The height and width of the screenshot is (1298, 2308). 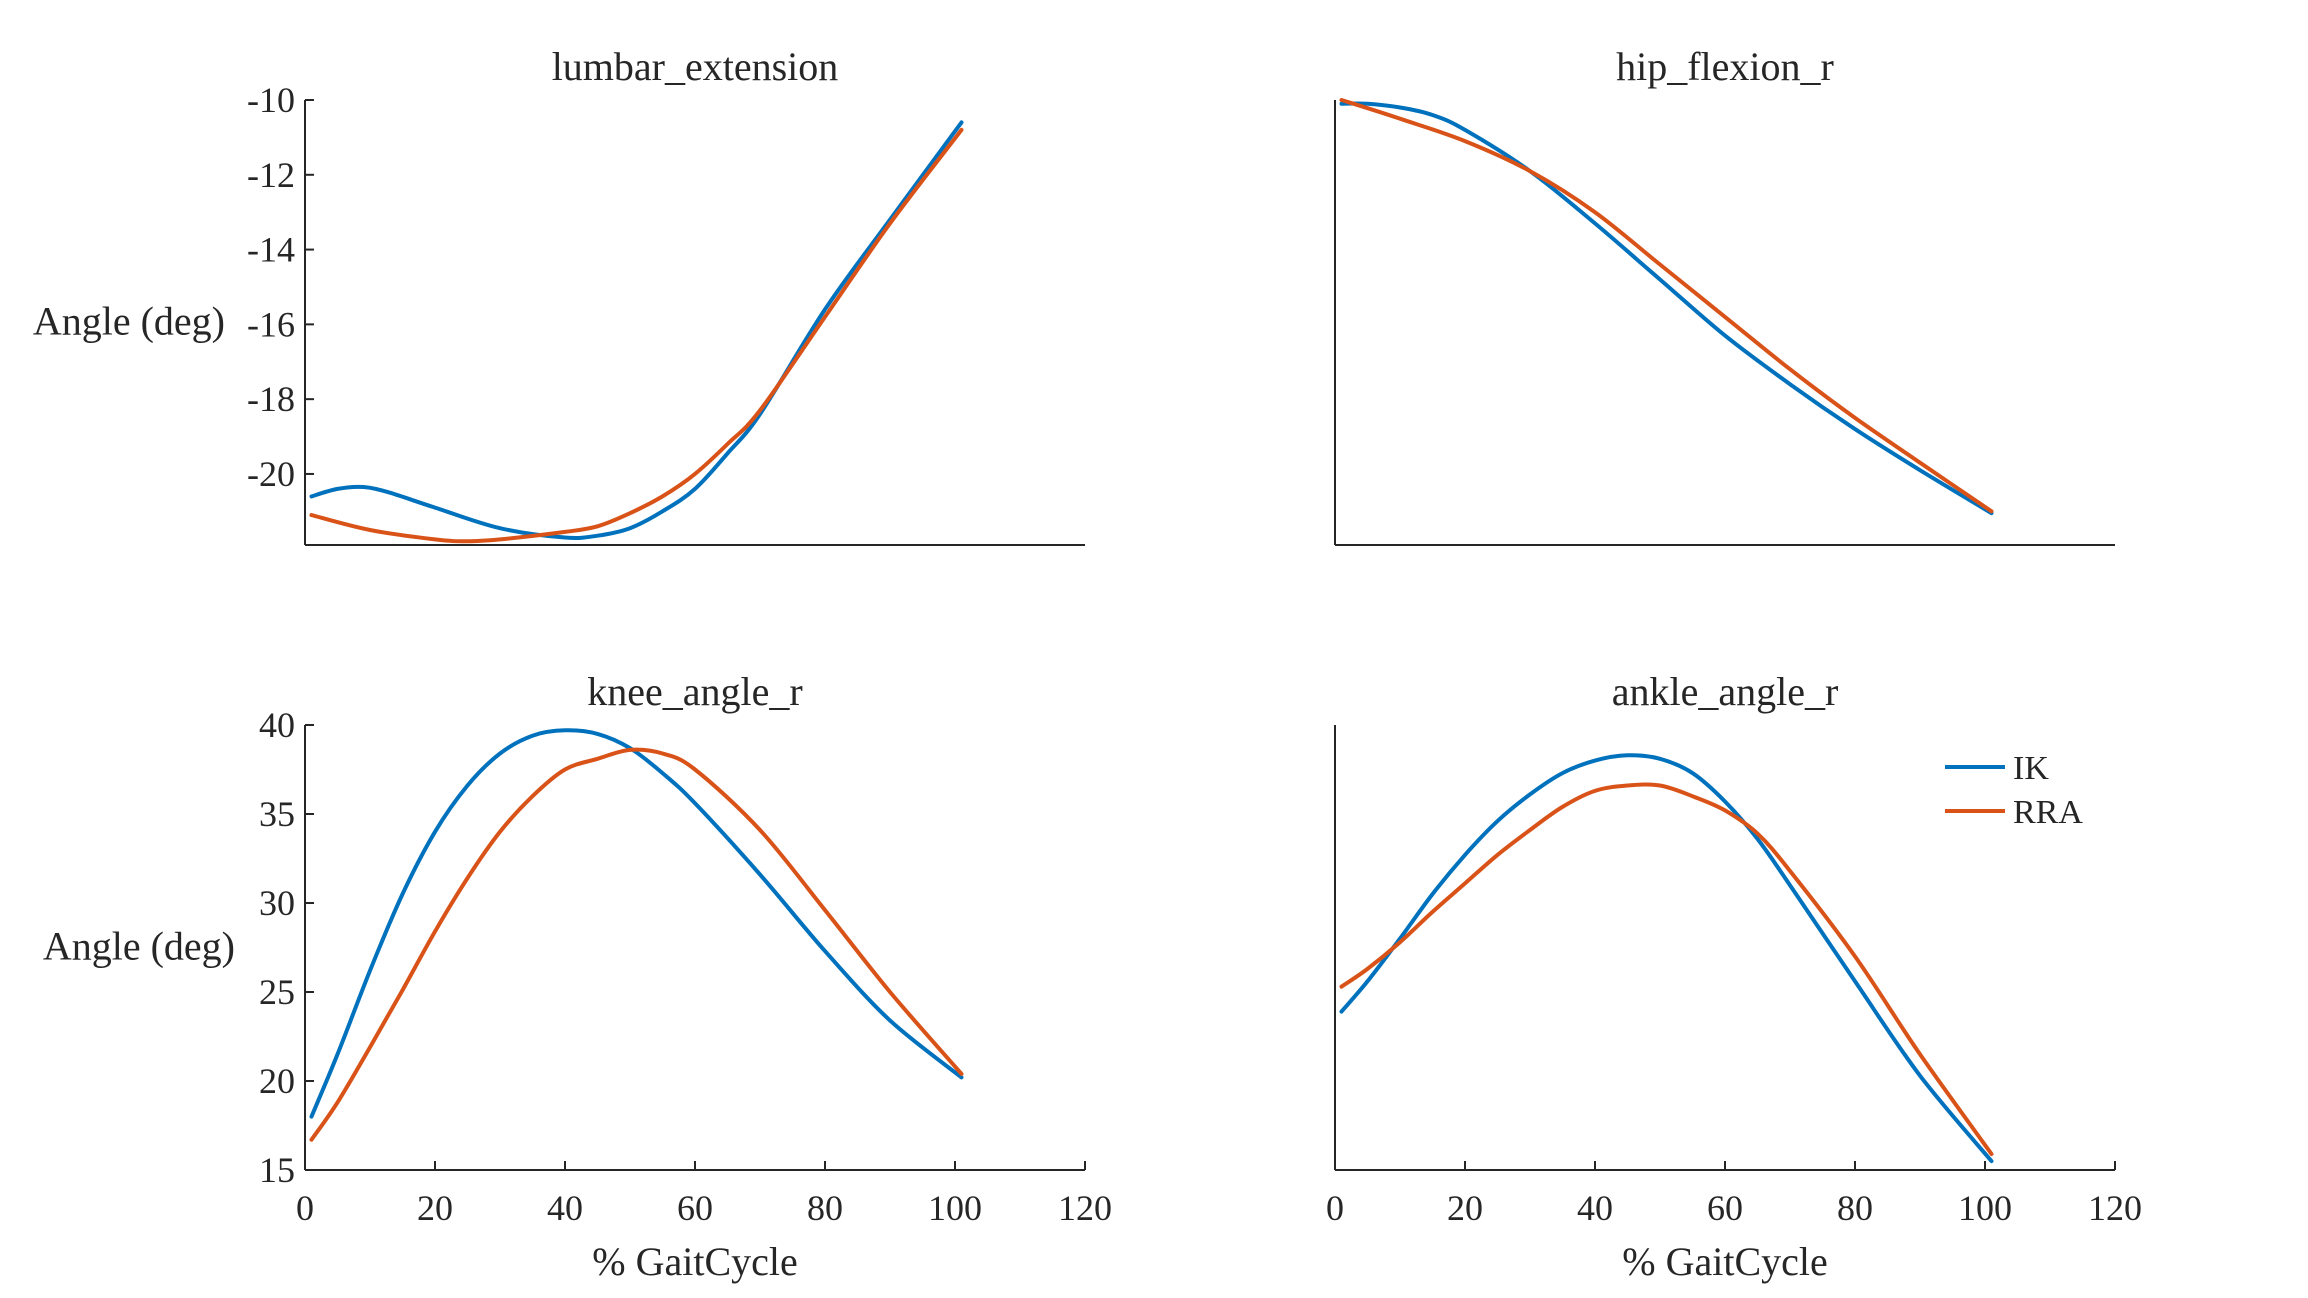 I want to click on y-tick-label: 25, so click(x=277, y=992).